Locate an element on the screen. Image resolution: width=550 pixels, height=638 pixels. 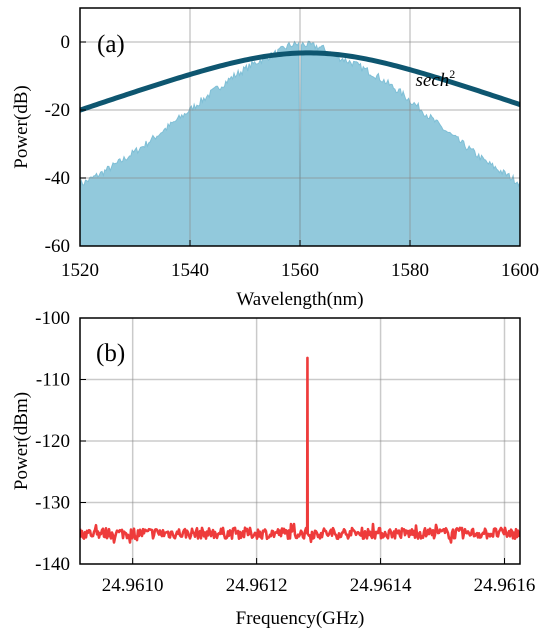
x-tick-label: 1580 is located at coordinates (410, 270).